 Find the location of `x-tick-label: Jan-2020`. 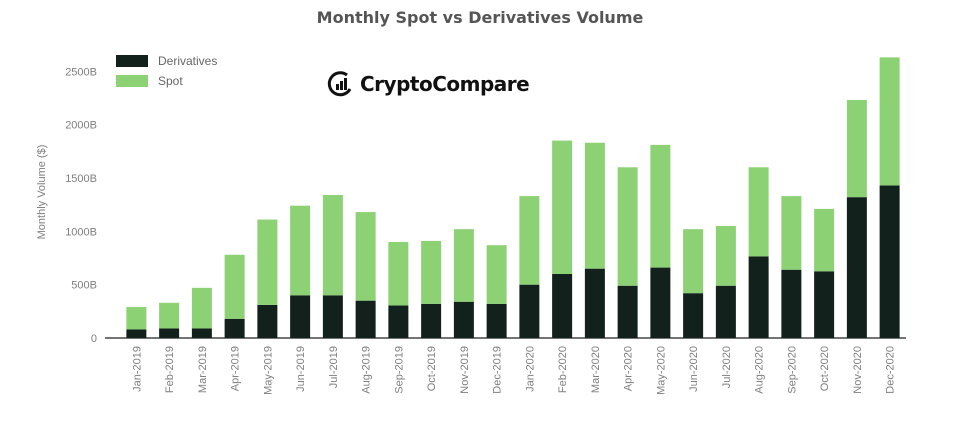

x-tick-label: Jan-2020 is located at coordinates (530, 369).